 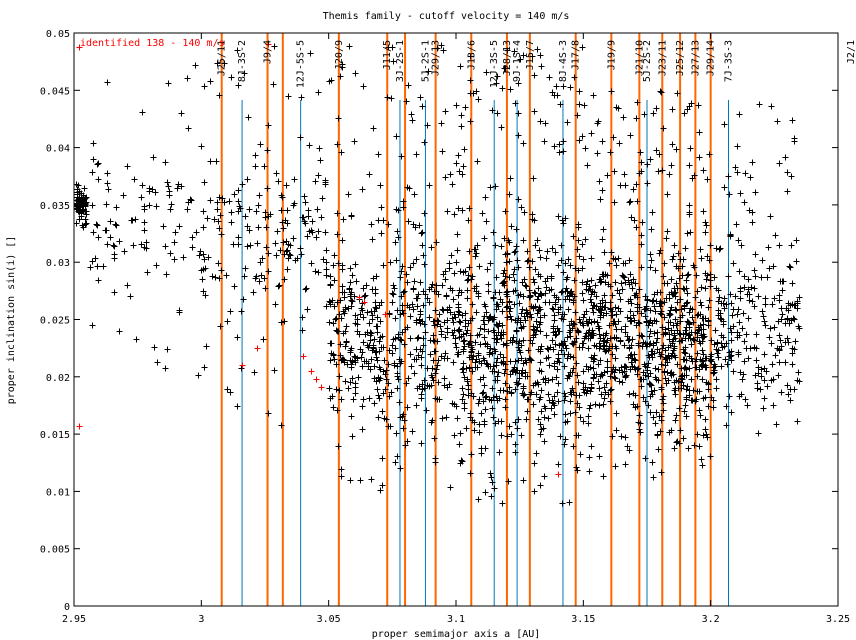 What do you see at coordinates (11, 320) in the screenshot?
I see `y-axis-label: proper inclination sin(i) []` at bounding box center [11, 320].